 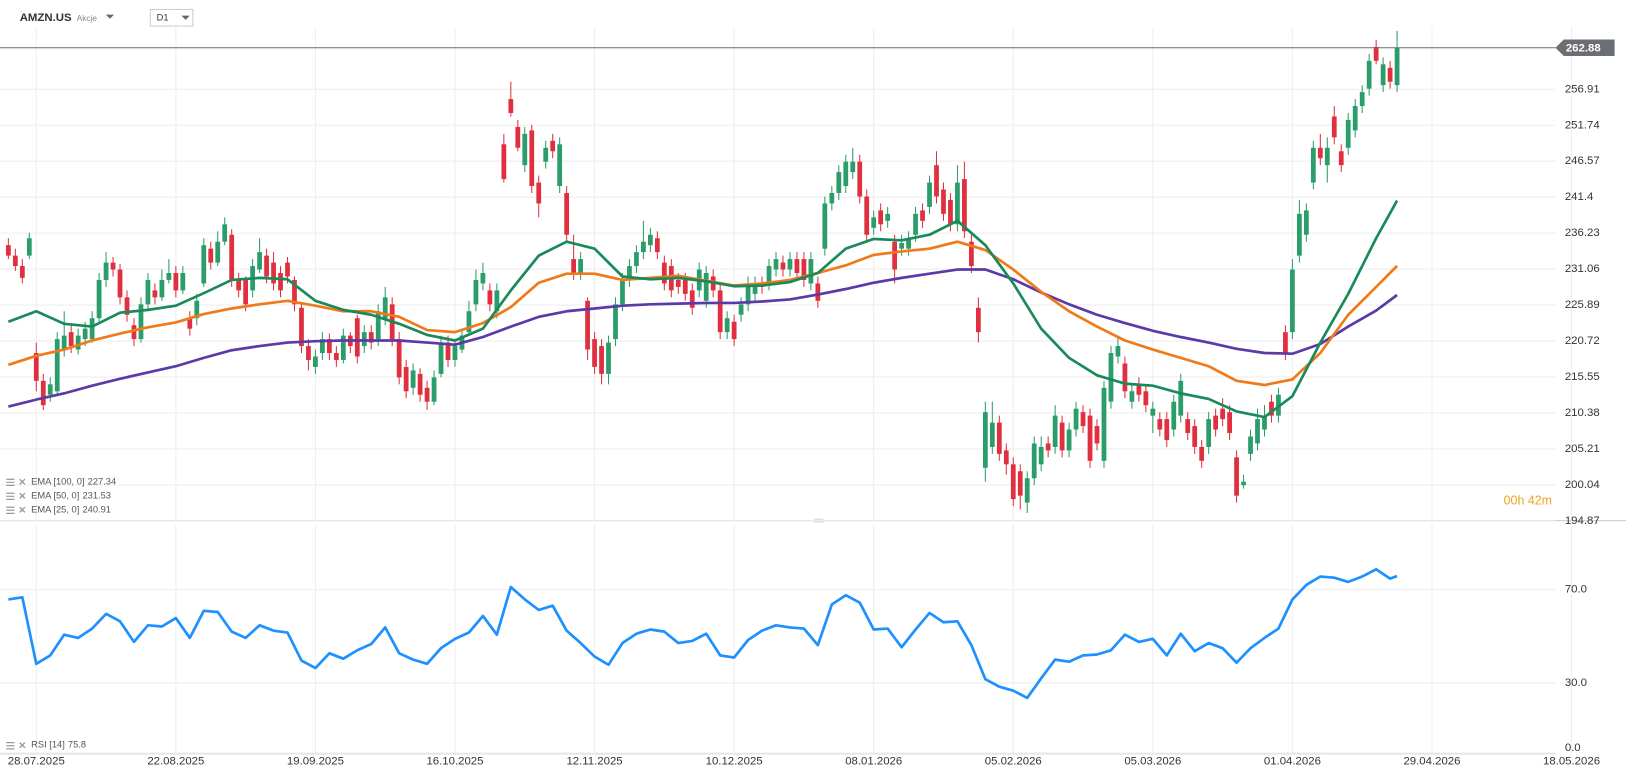 What do you see at coordinates (46, 18) in the screenshot?
I see `symbol: AMZN.US` at bounding box center [46, 18].